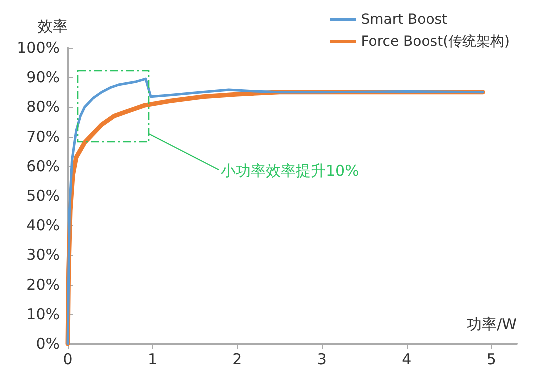 Image resolution: width=555 pixels, height=391 pixels. What do you see at coordinates (43, 225) in the screenshot?
I see `y-tick-label: 40%` at bounding box center [43, 225].